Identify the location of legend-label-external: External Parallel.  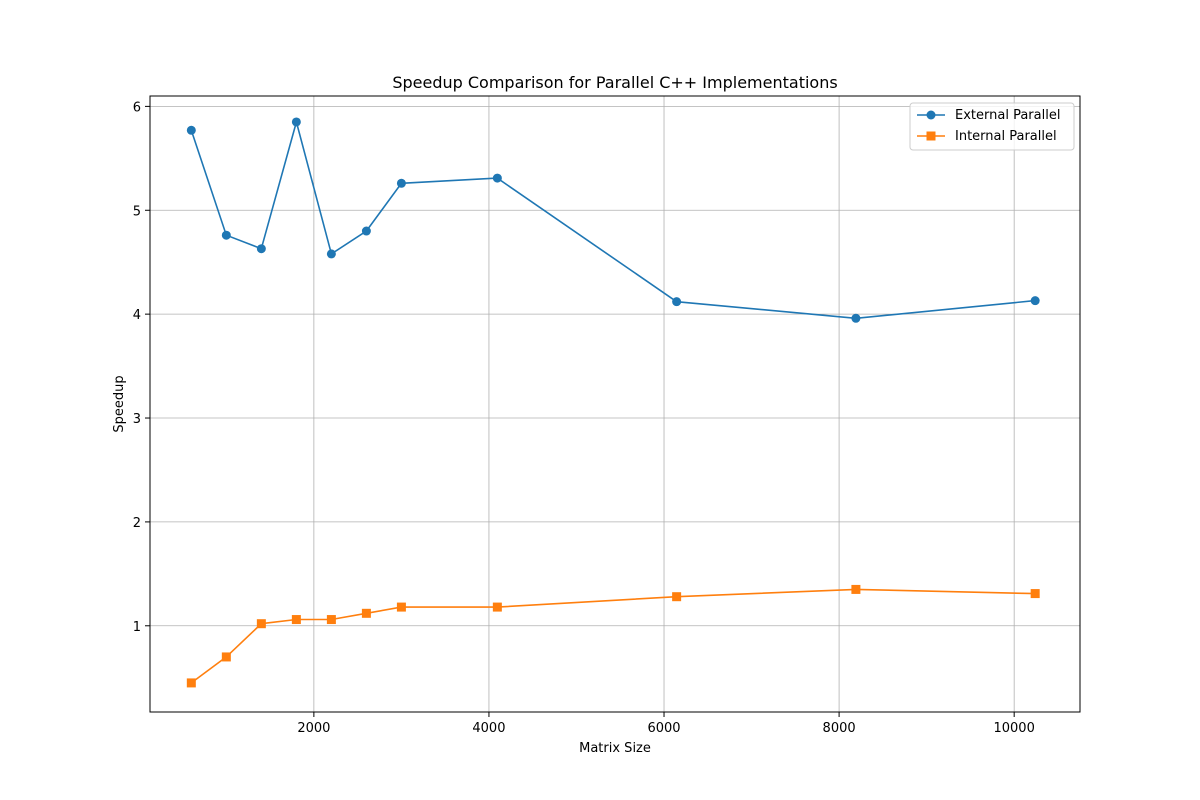
(1007, 115).